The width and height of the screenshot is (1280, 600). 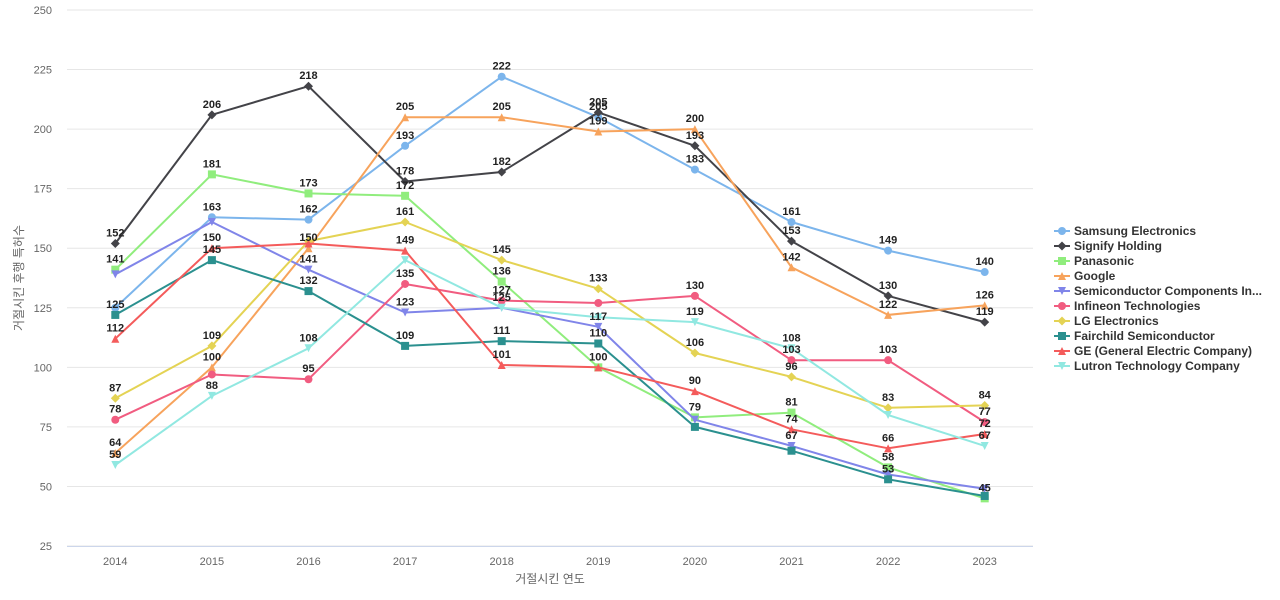 What do you see at coordinates (1127, 306) in the screenshot?
I see `legend-item: Infineon Technologies` at bounding box center [1127, 306].